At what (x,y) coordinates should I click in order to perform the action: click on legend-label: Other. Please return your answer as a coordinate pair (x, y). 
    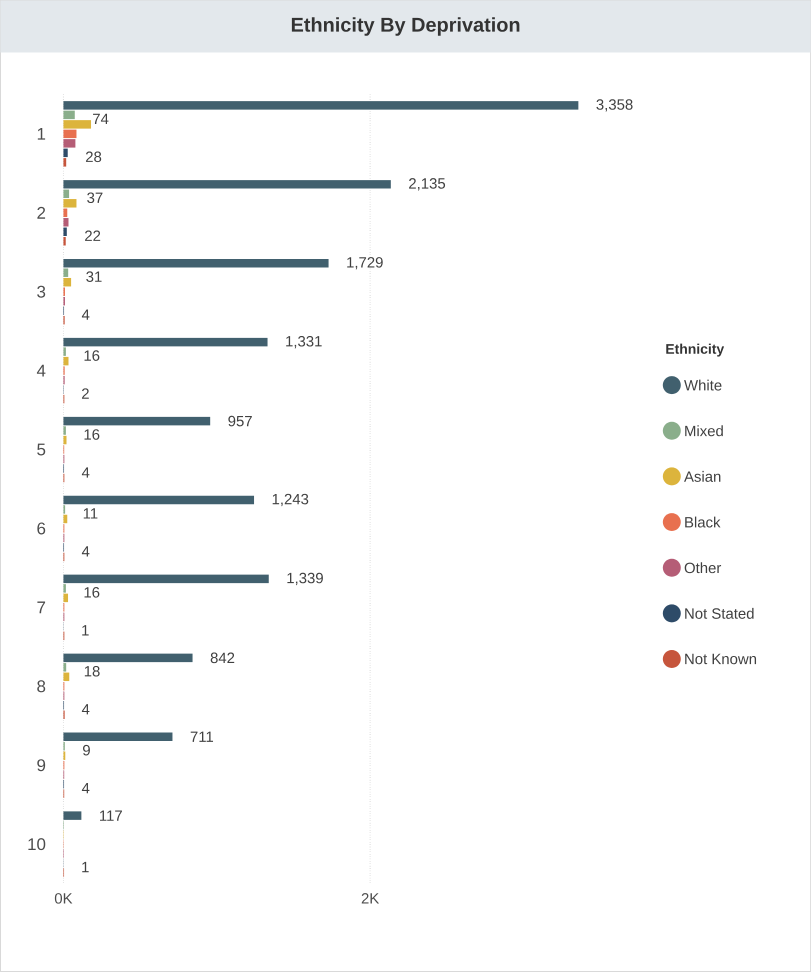
    Looking at the image, I should click on (702, 568).